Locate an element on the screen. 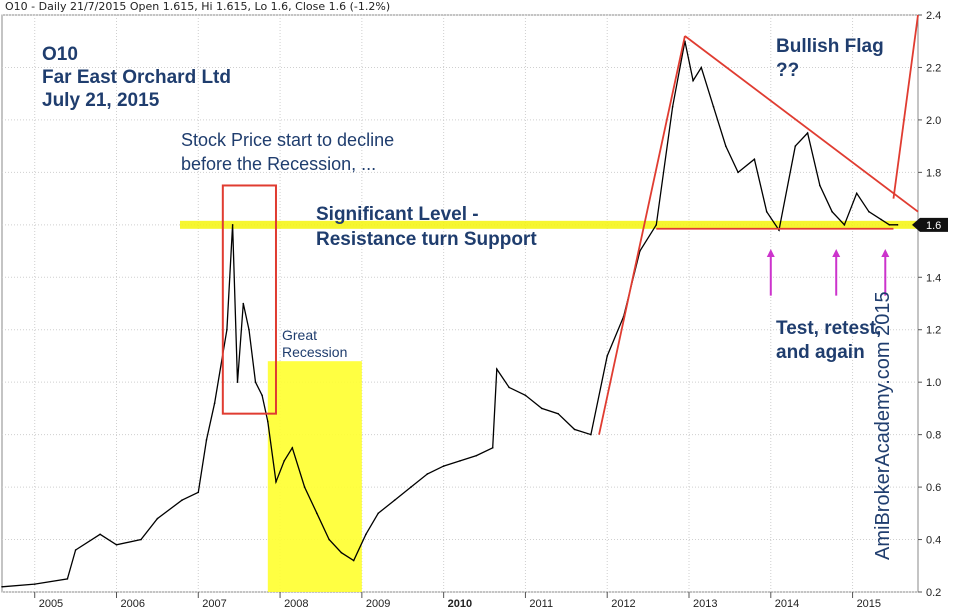 The height and width of the screenshot is (612, 977). y-tick-label: 2.2 is located at coordinates (933, 68).